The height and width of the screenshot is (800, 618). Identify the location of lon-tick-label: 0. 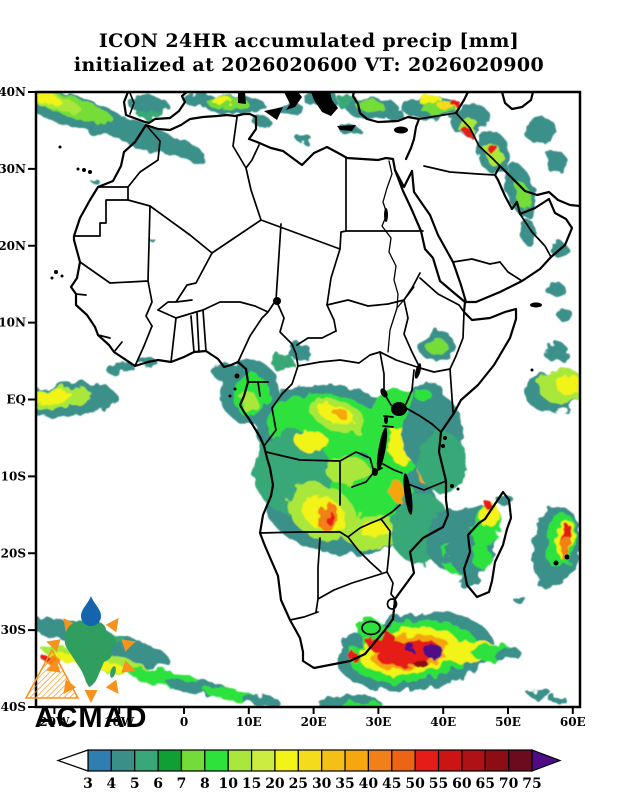
(184, 722).